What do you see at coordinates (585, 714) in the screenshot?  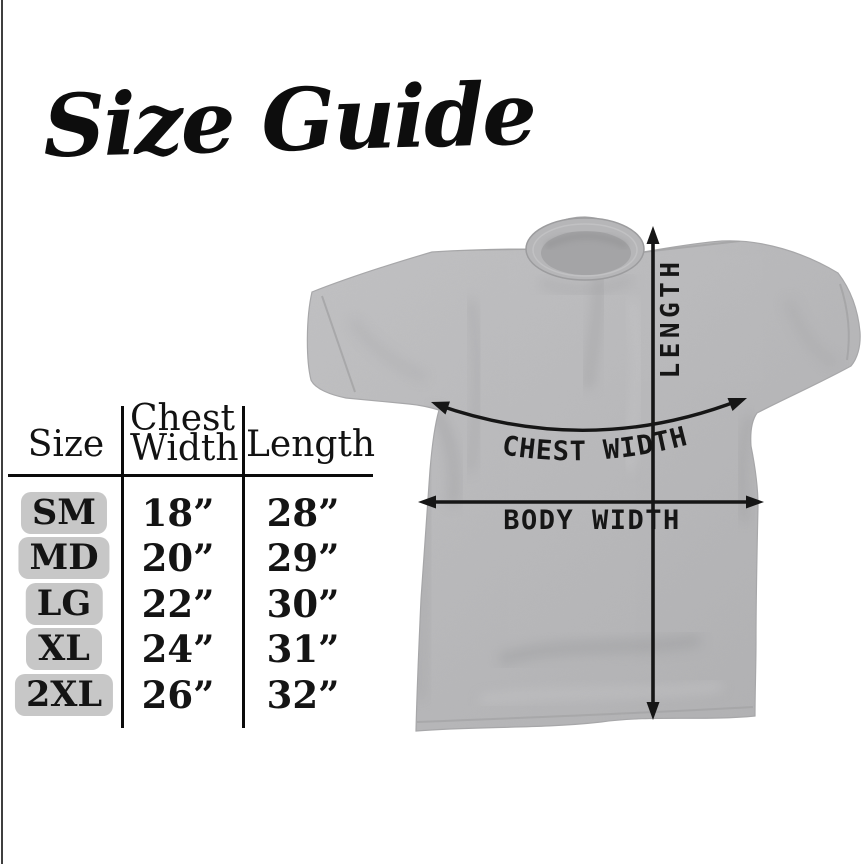 I see `bottom-hem` at bounding box center [585, 714].